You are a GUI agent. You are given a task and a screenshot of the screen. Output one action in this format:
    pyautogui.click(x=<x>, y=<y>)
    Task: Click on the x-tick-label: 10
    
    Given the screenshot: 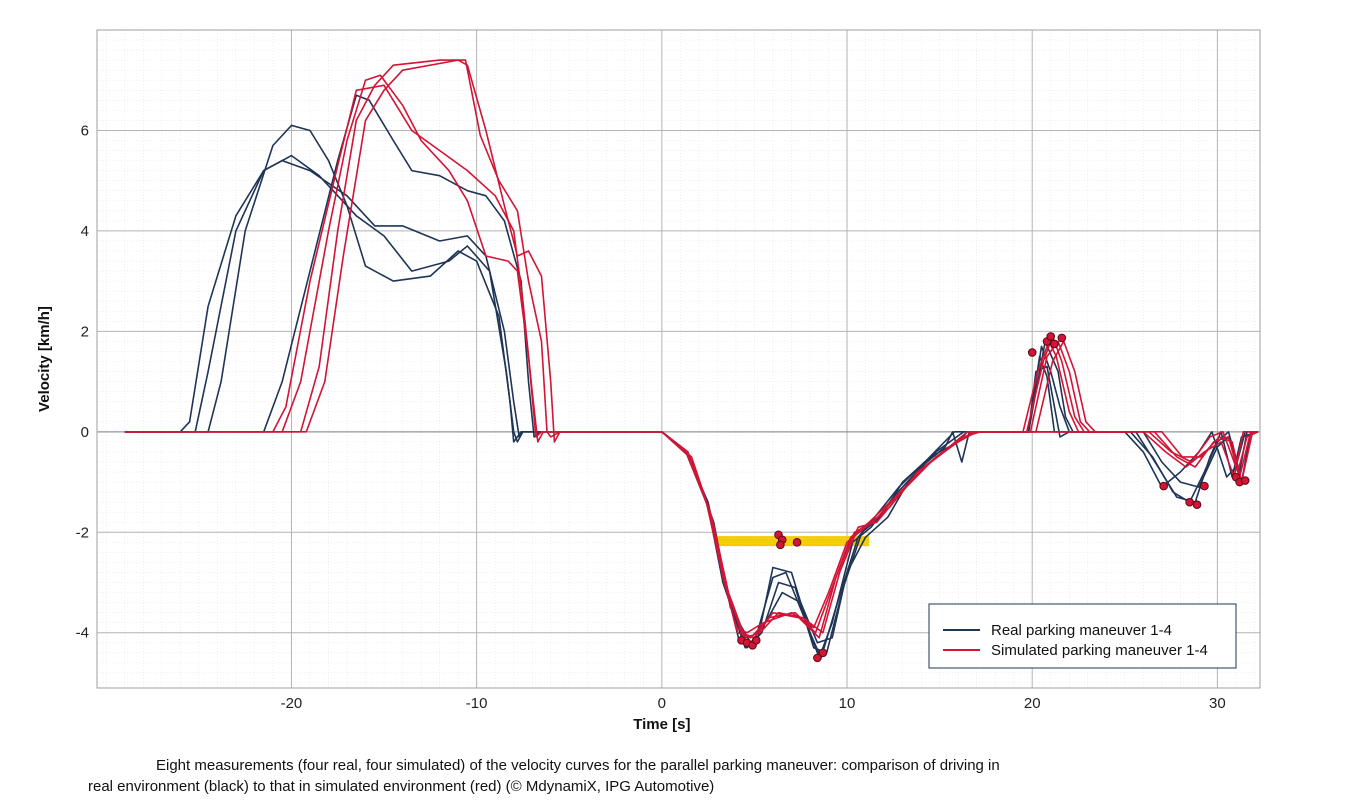 What is the action you would take?
    pyautogui.click(x=847, y=703)
    